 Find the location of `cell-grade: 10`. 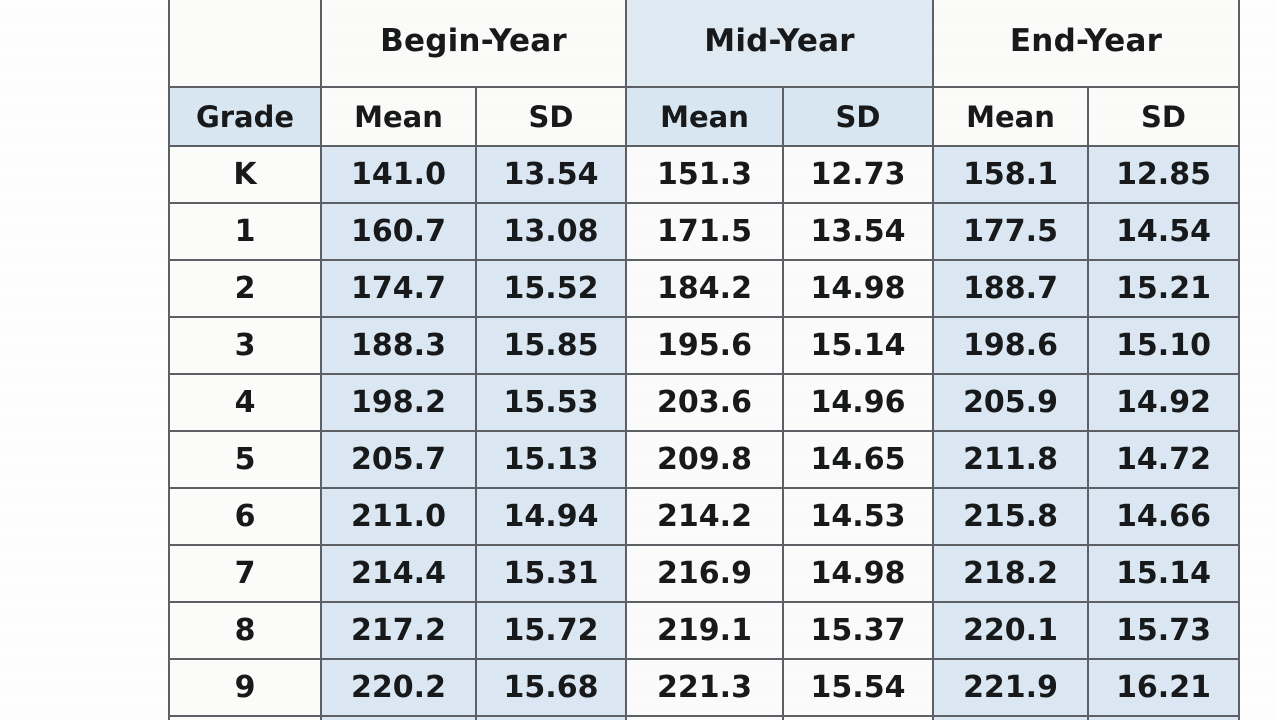

cell-grade: 10 is located at coordinates (245, 717).